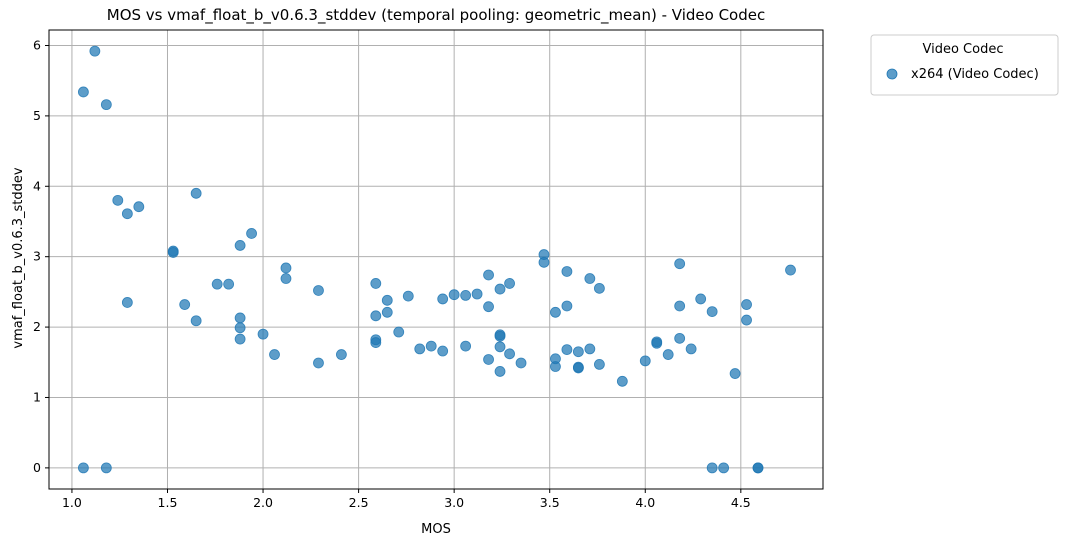 The width and height of the screenshot is (1065, 545). Describe the element at coordinates (37, 326) in the screenshot. I see `y-tick-label: 2` at that location.